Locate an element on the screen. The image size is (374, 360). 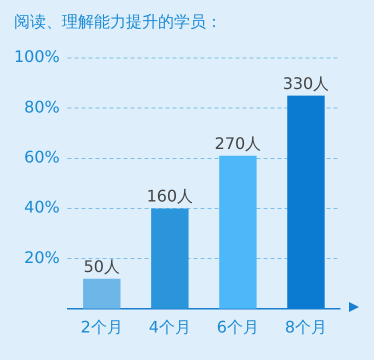
annotation: 50人 is located at coordinates (102, 266).